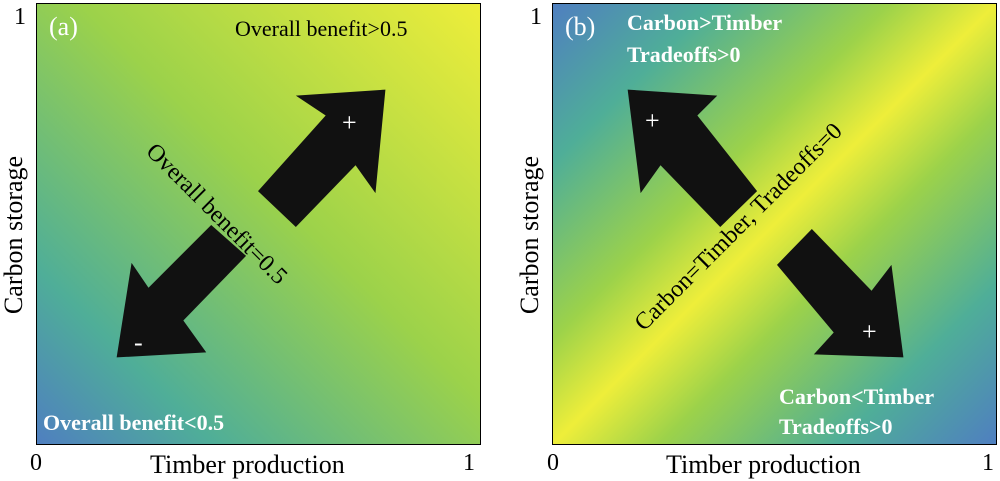 The height and width of the screenshot is (481, 1000). What do you see at coordinates (138, 342) in the screenshot?
I see `minus-sign-a: -` at bounding box center [138, 342].